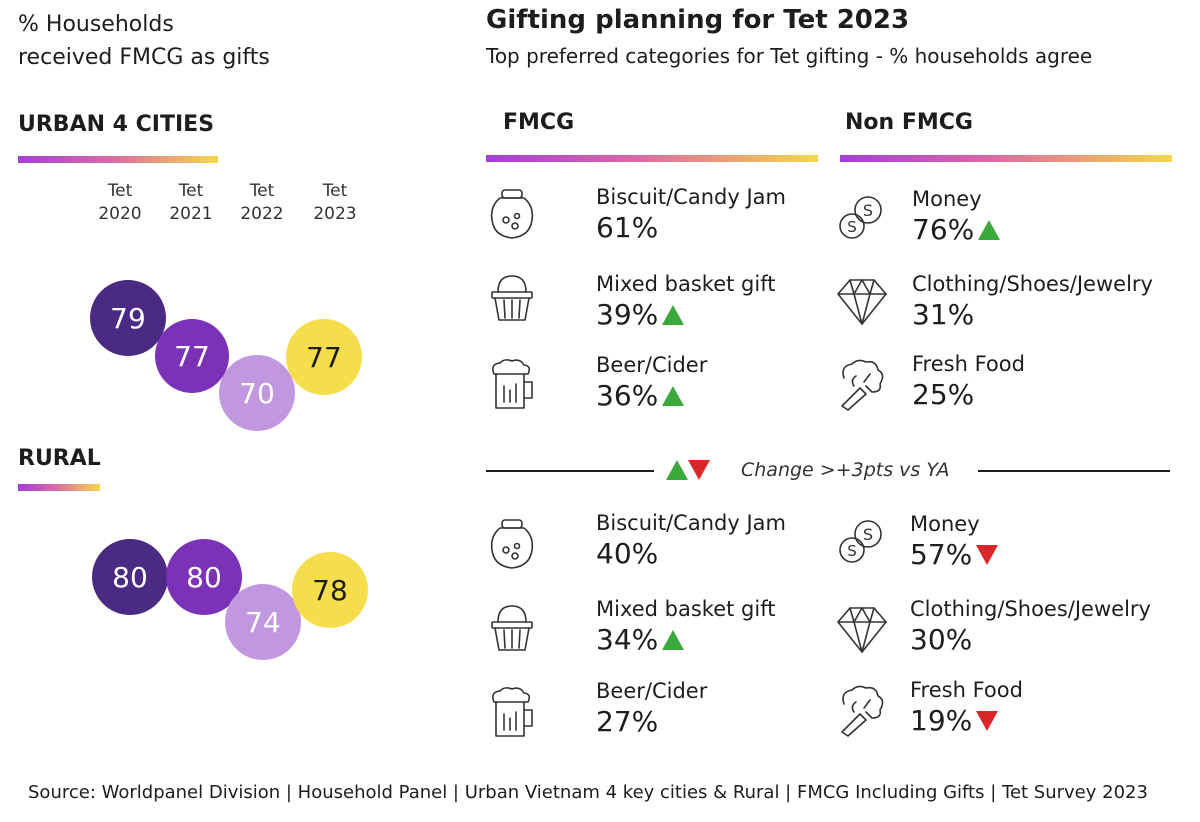 This screenshot has width=1200, height=822. I want to click on year-label-2023-line2: 2023, so click(335, 214).